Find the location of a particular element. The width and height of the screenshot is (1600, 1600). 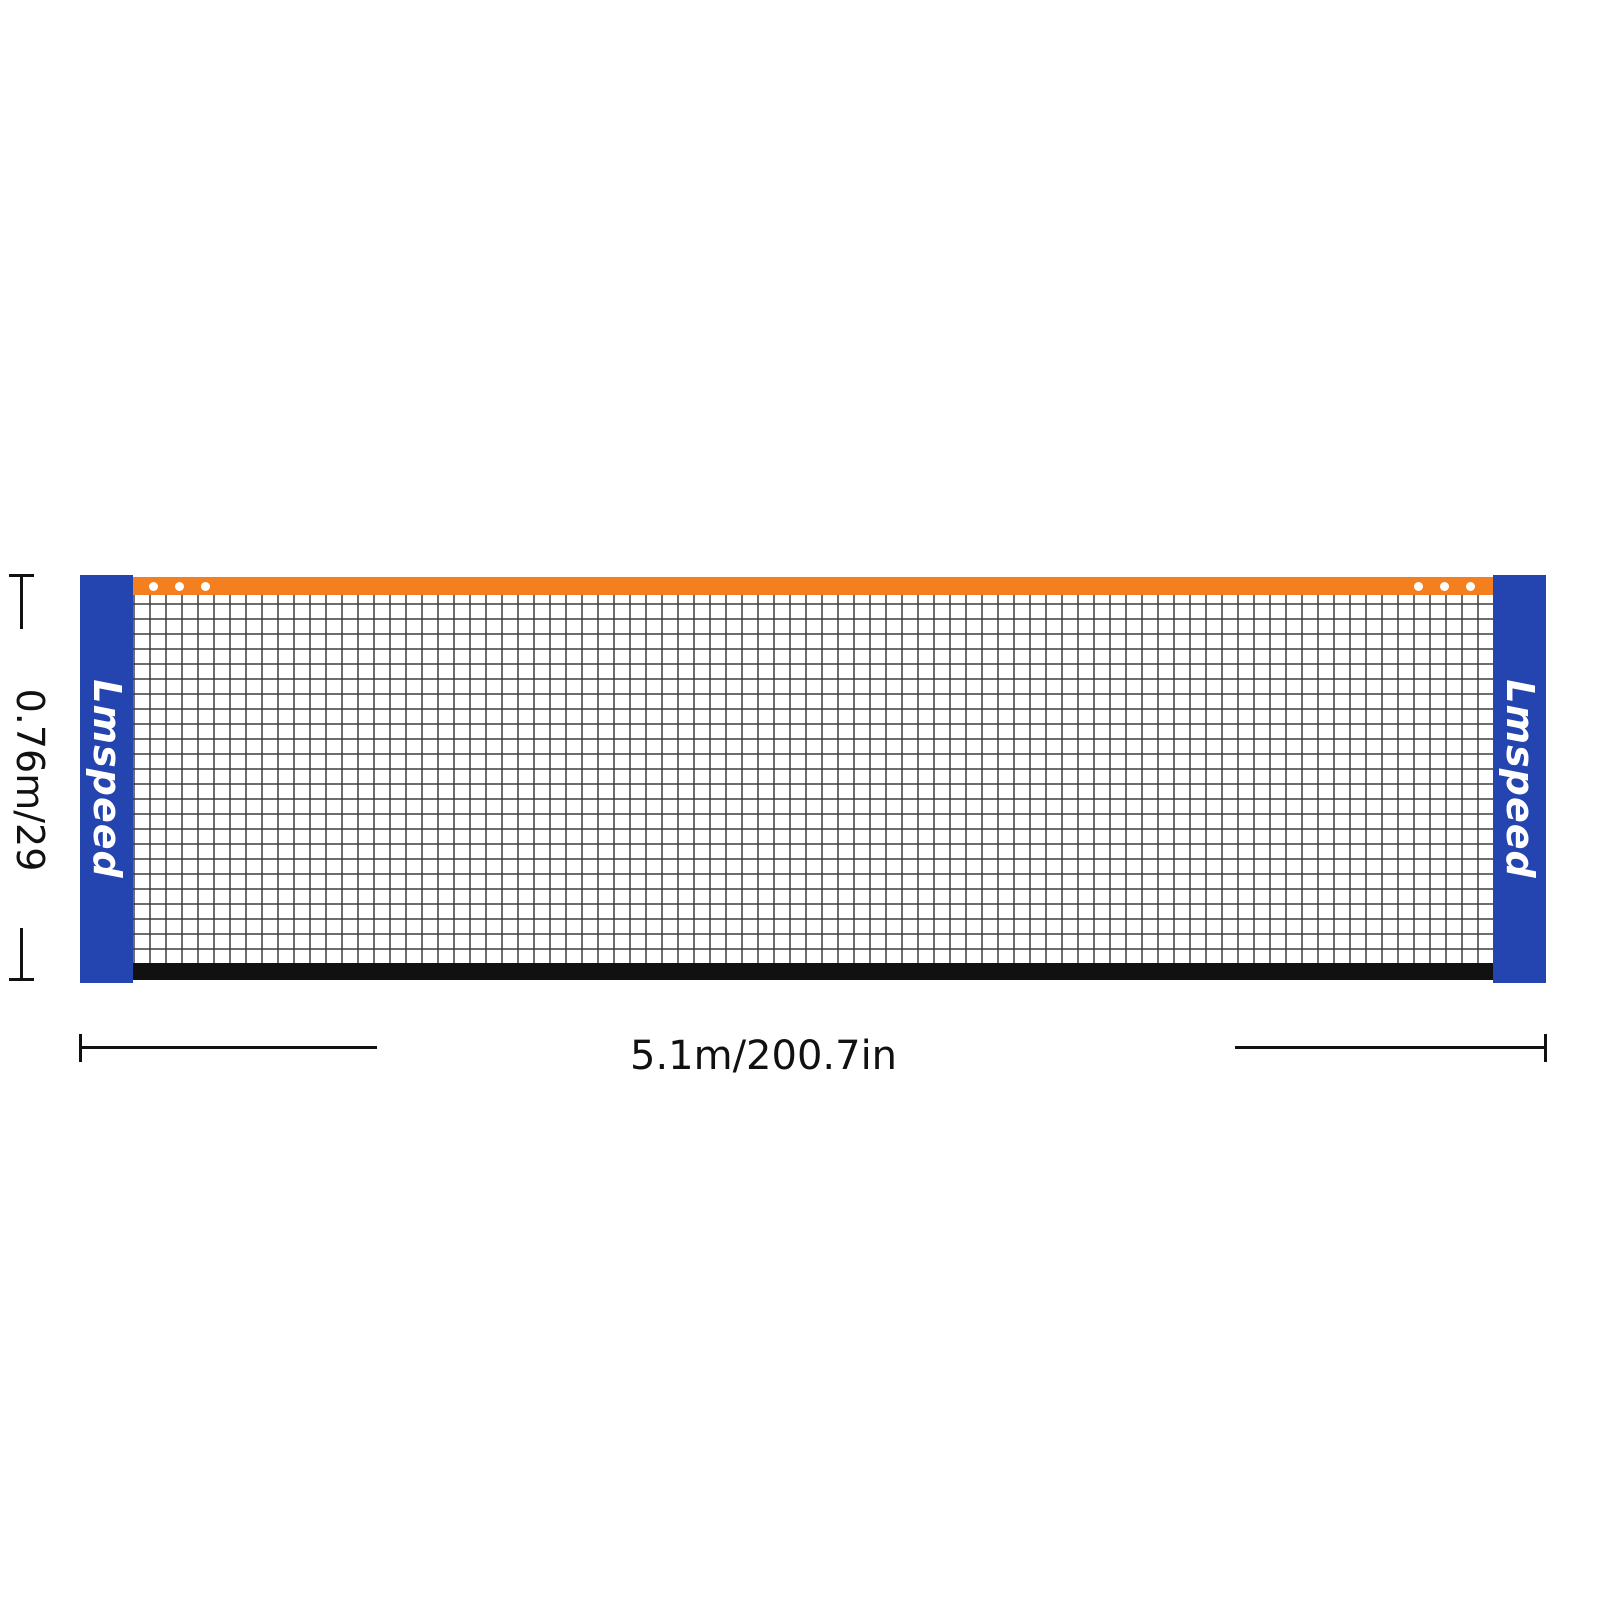

net-bottom-band is located at coordinates (813, 971).